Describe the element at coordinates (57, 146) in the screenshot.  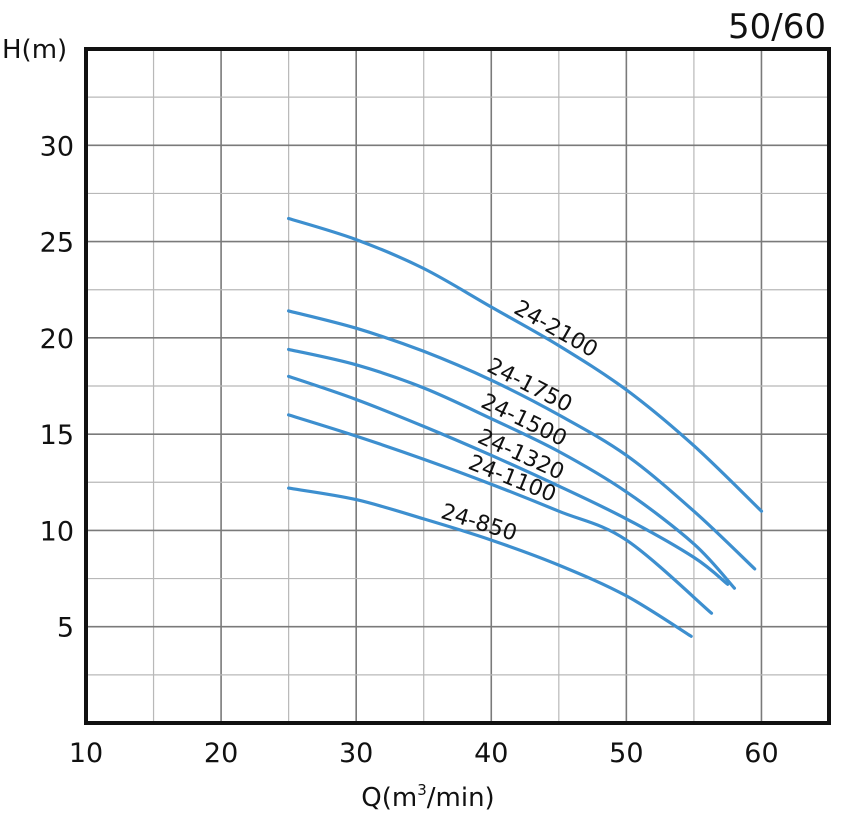
I see `y-tick-label: 30` at that location.